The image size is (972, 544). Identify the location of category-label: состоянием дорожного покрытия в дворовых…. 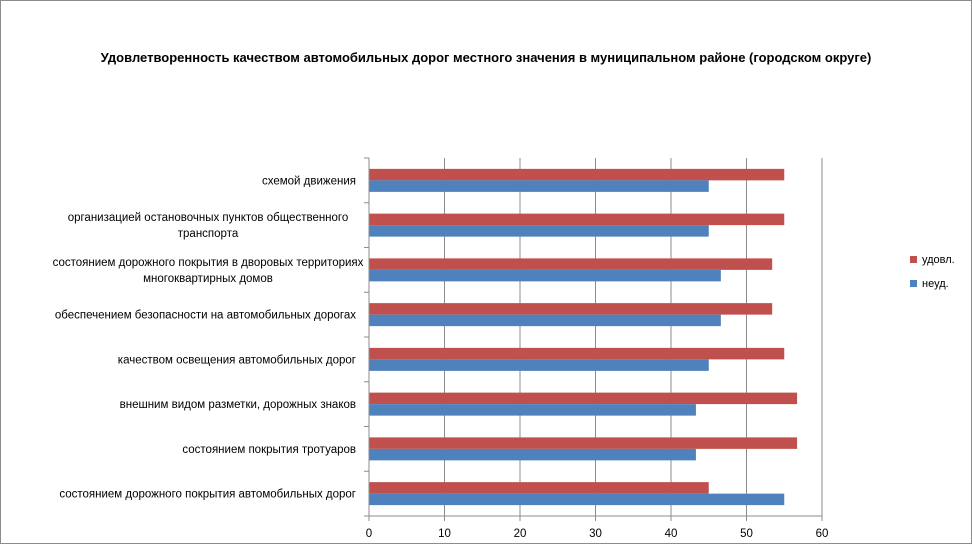
(208, 271).